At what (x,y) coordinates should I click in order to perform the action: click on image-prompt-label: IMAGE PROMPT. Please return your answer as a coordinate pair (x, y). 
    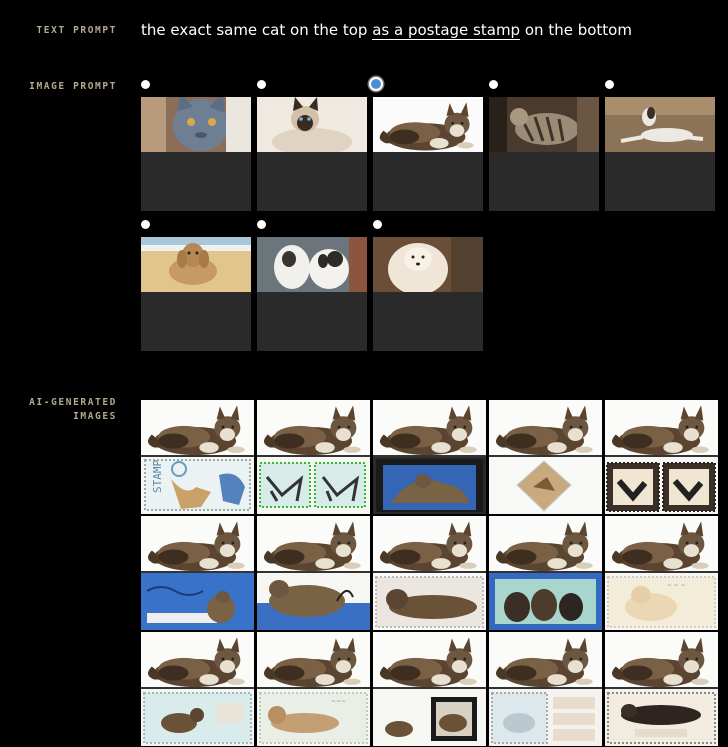
    Looking at the image, I should click on (73, 86).